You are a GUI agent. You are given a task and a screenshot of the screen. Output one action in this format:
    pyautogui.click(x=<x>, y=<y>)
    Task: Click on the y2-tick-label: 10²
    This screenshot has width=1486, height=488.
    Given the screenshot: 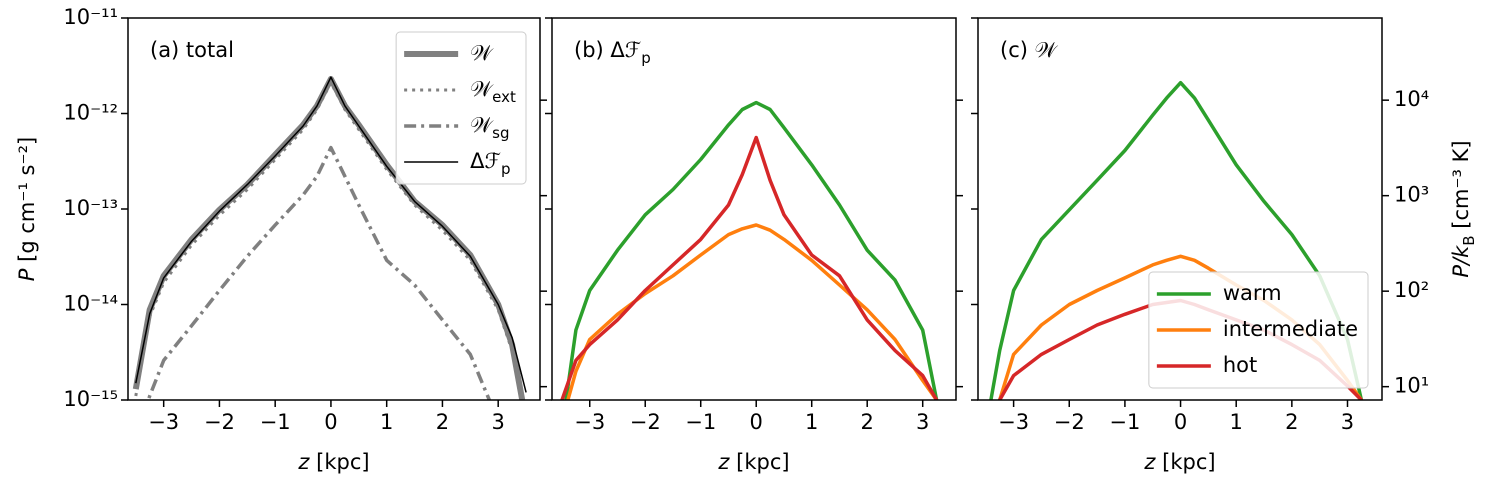 What is the action you would take?
    pyautogui.click(x=1411, y=290)
    